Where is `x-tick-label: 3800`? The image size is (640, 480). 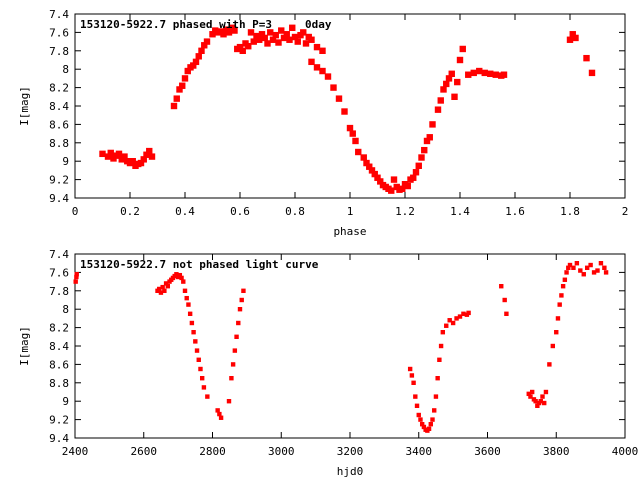 x-tick-label: 3800 is located at coordinates (556, 451).